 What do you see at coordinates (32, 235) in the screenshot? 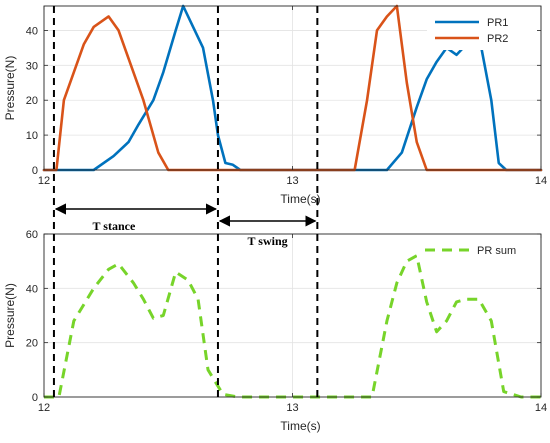
I see `y-tick-label: 60` at bounding box center [32, 235].